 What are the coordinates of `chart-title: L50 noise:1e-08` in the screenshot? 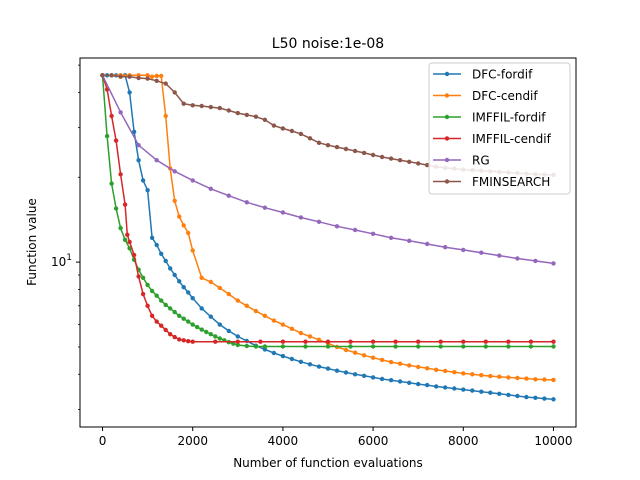 It's located at (328, 44).